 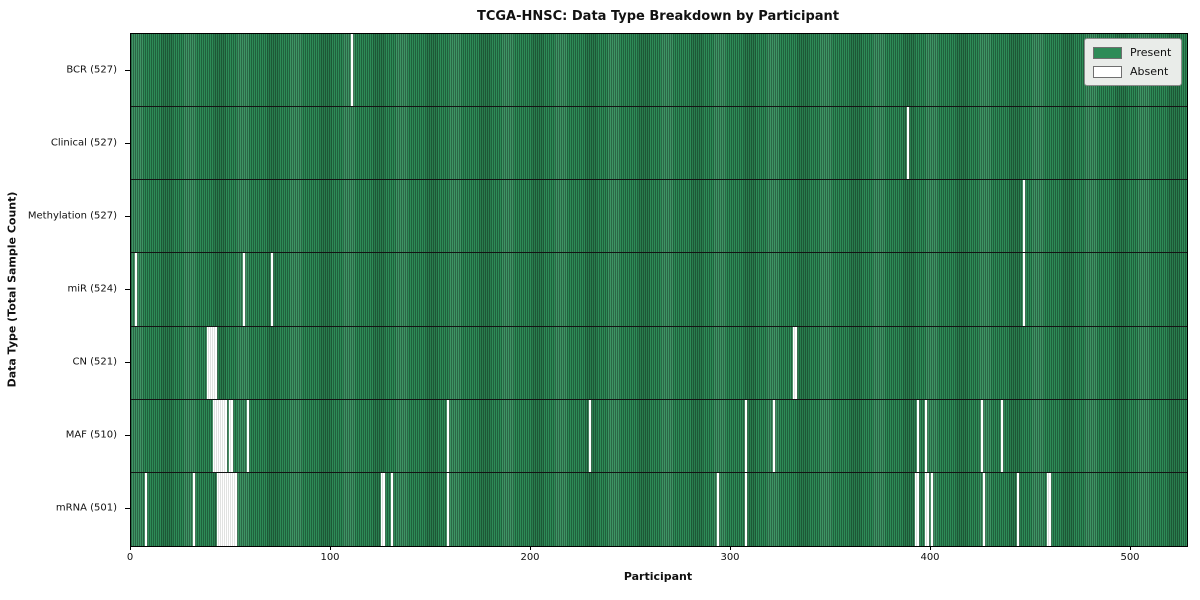 I want to click on y-tick-label: Methylation (527), so click(x=72, y=216).